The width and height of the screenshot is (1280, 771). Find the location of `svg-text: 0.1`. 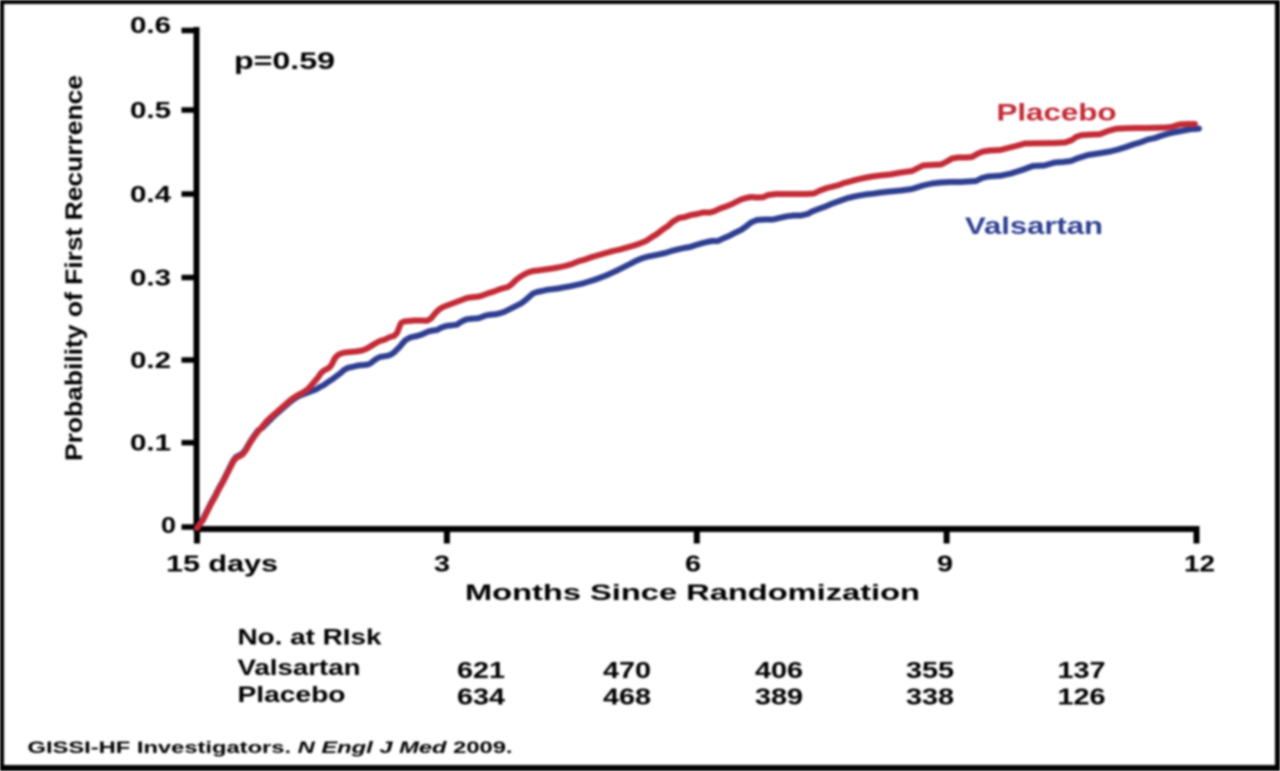

svg-text: 0.1 is located at coordinates (150, 443).